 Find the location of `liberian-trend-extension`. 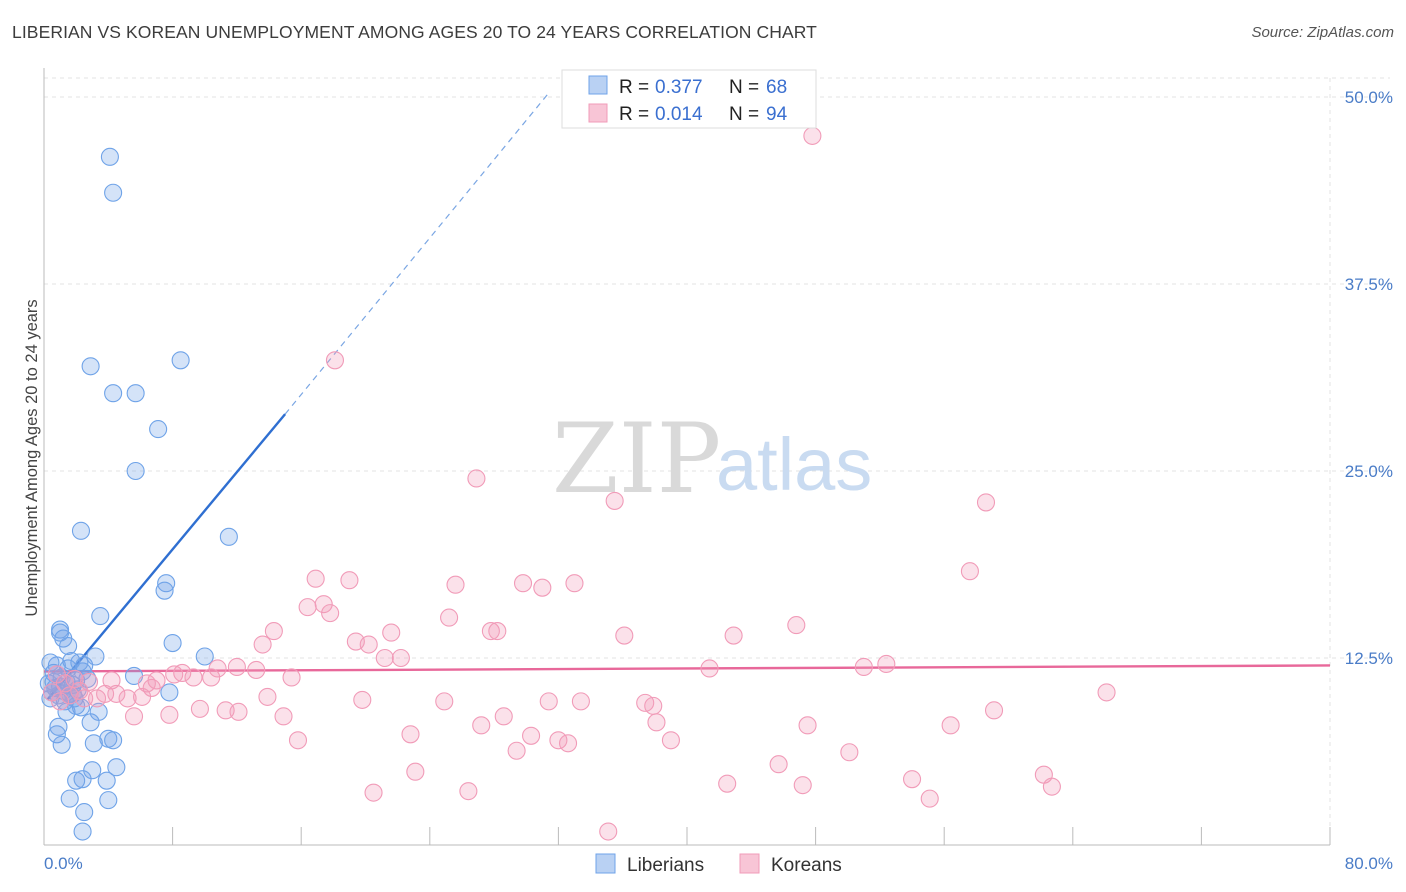

liberian-trend-extension is located at coordinates (417, 252).